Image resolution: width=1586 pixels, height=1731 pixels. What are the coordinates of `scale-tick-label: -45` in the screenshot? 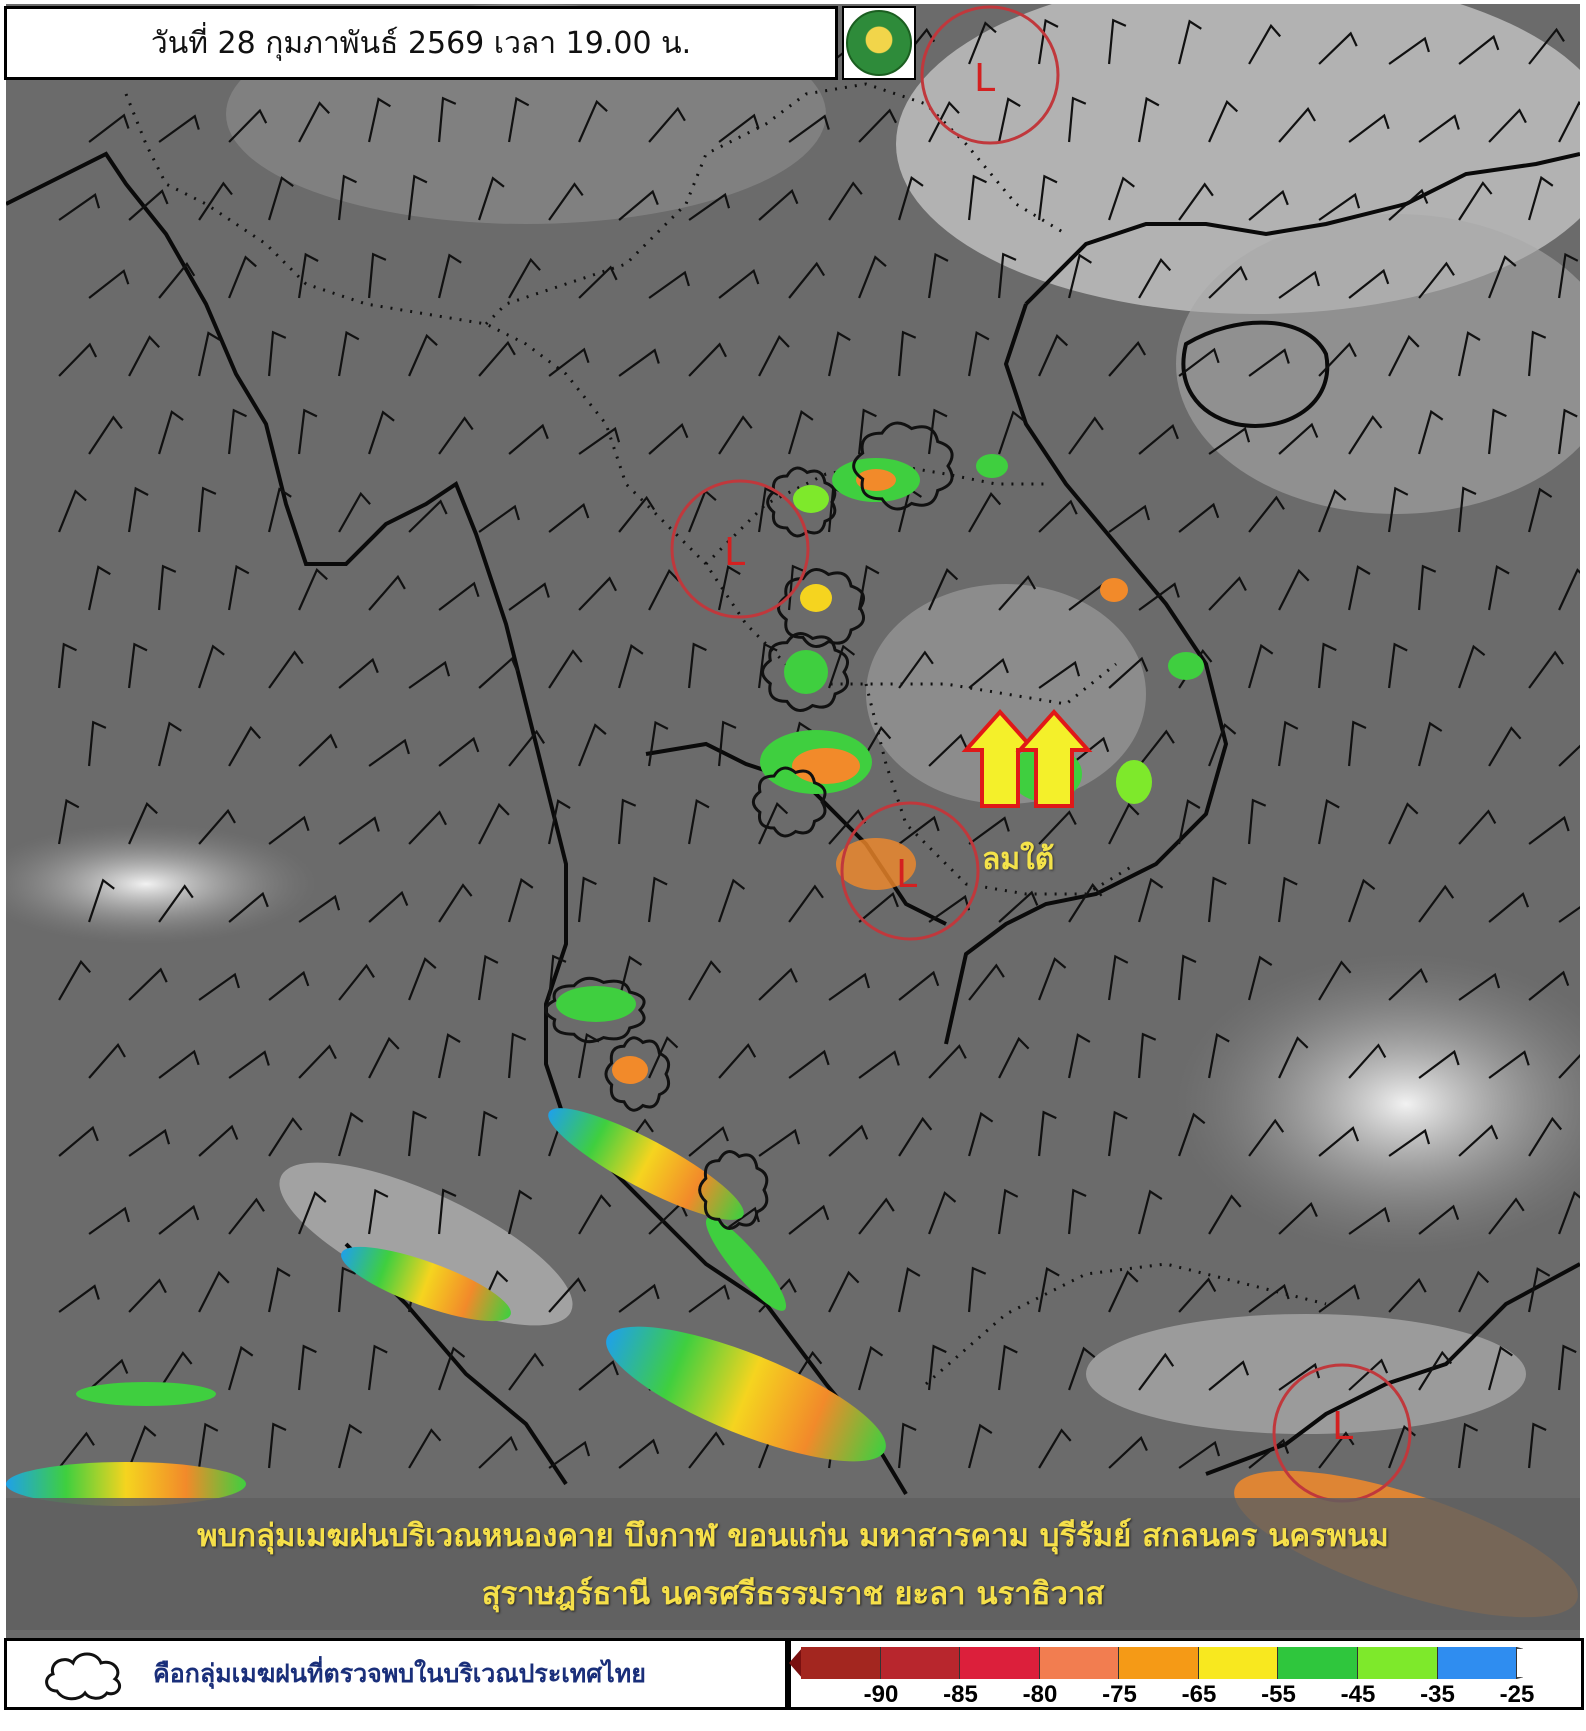 It's located at (1358, 1694).